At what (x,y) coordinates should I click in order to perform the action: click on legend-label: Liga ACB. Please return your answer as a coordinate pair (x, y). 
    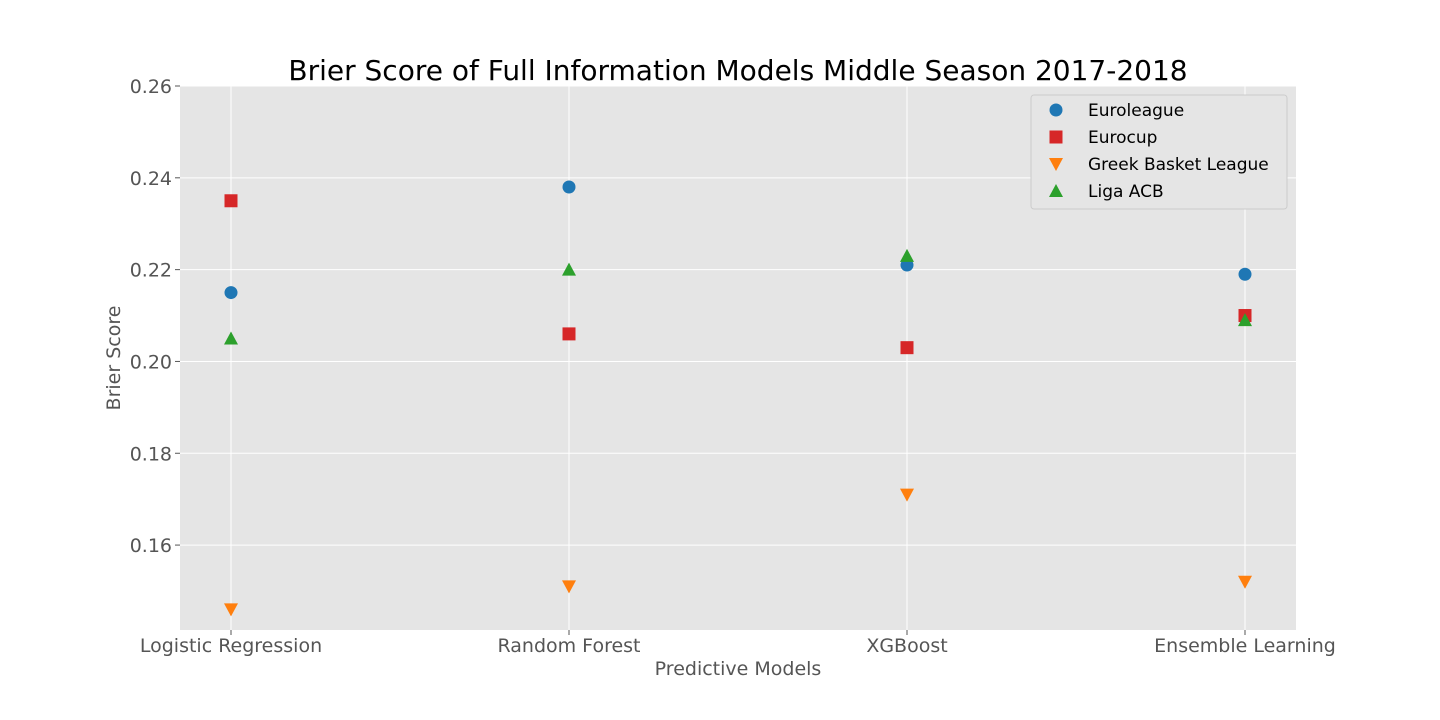
    Looking at the image, I should click on (1126, 192).